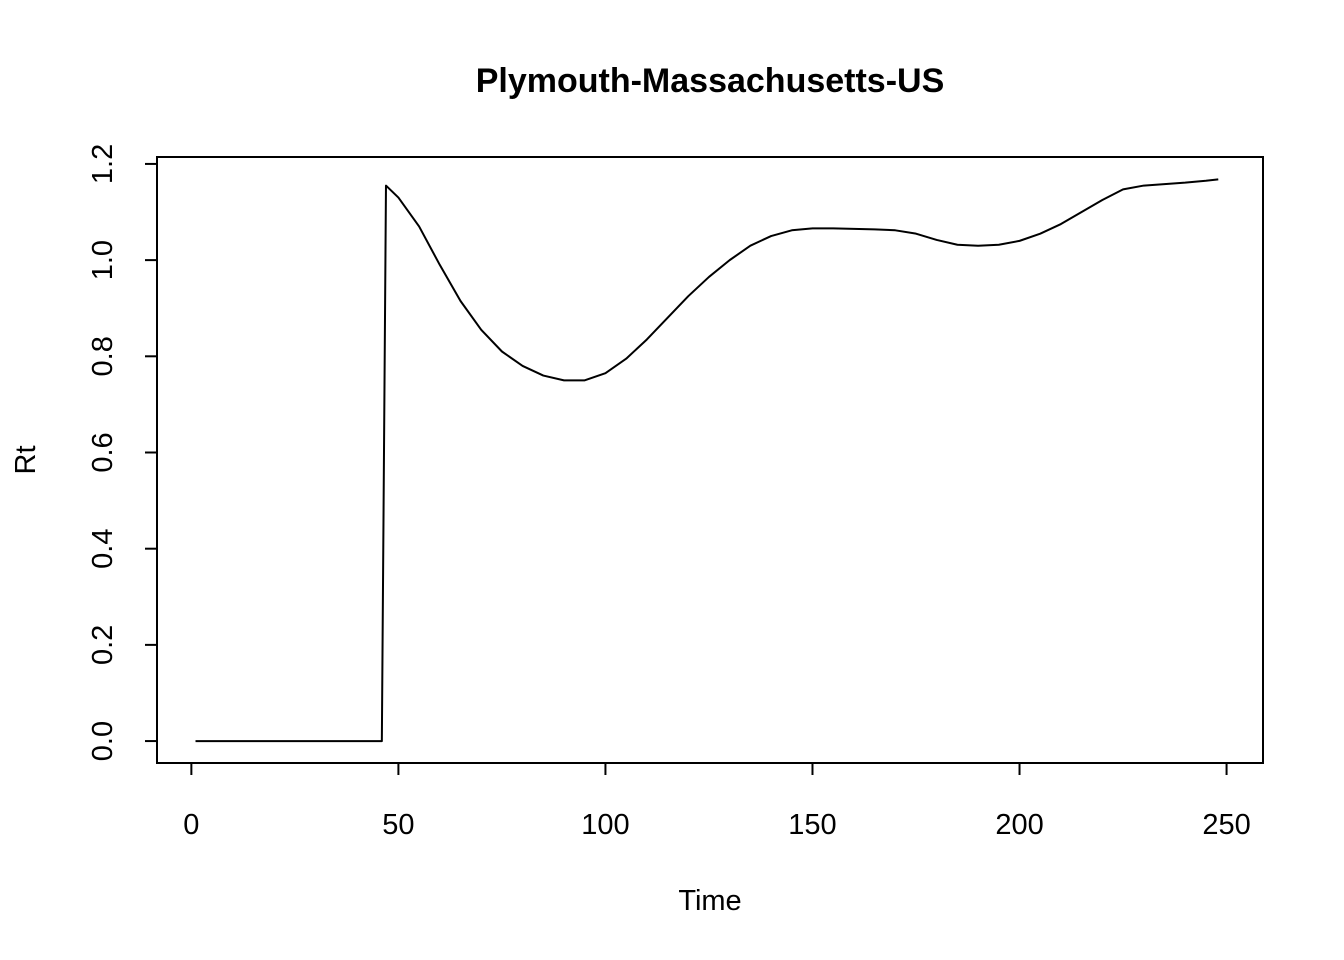 This screenshot has width=1344, height=960. I want to click on y-tick-label: 0.0, so click(103, 741).